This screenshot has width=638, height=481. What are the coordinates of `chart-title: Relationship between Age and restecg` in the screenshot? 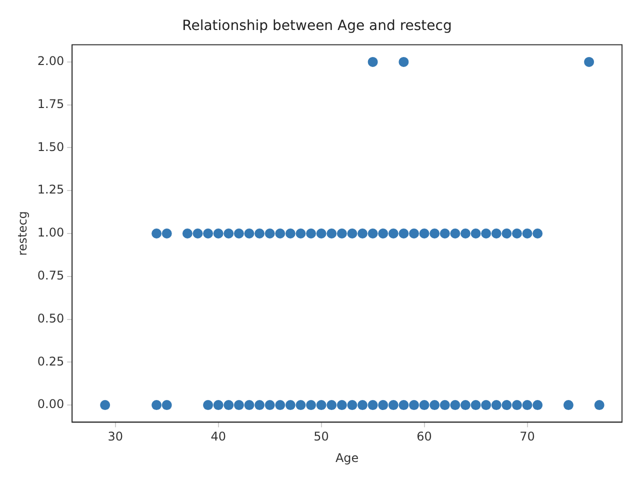 It's located at (317, 26).